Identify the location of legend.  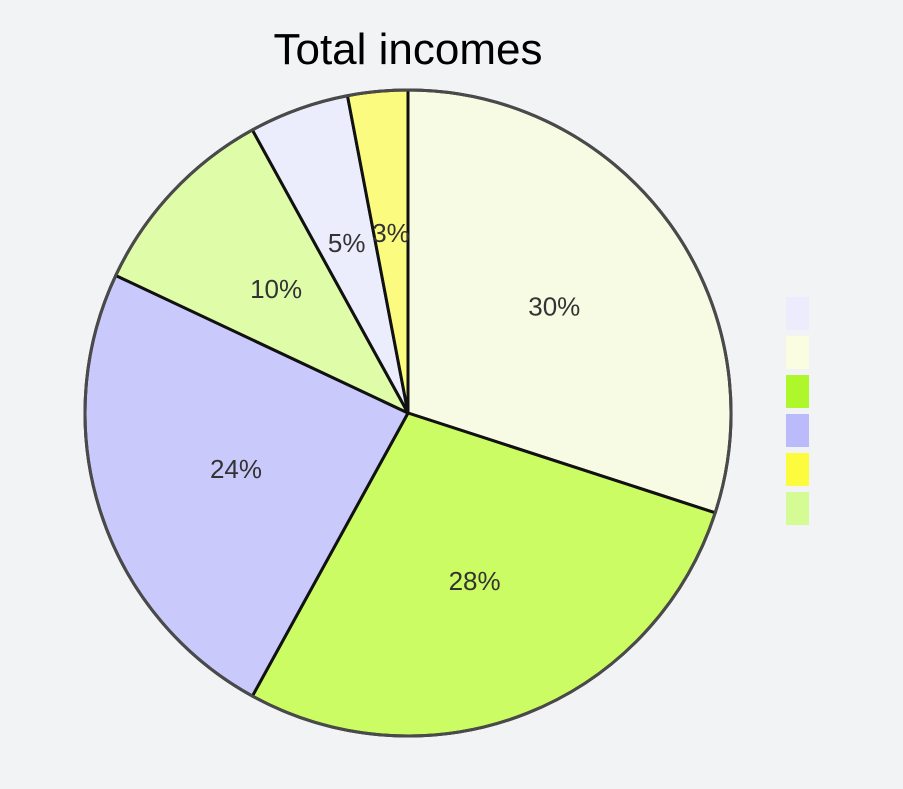
(797, 411).